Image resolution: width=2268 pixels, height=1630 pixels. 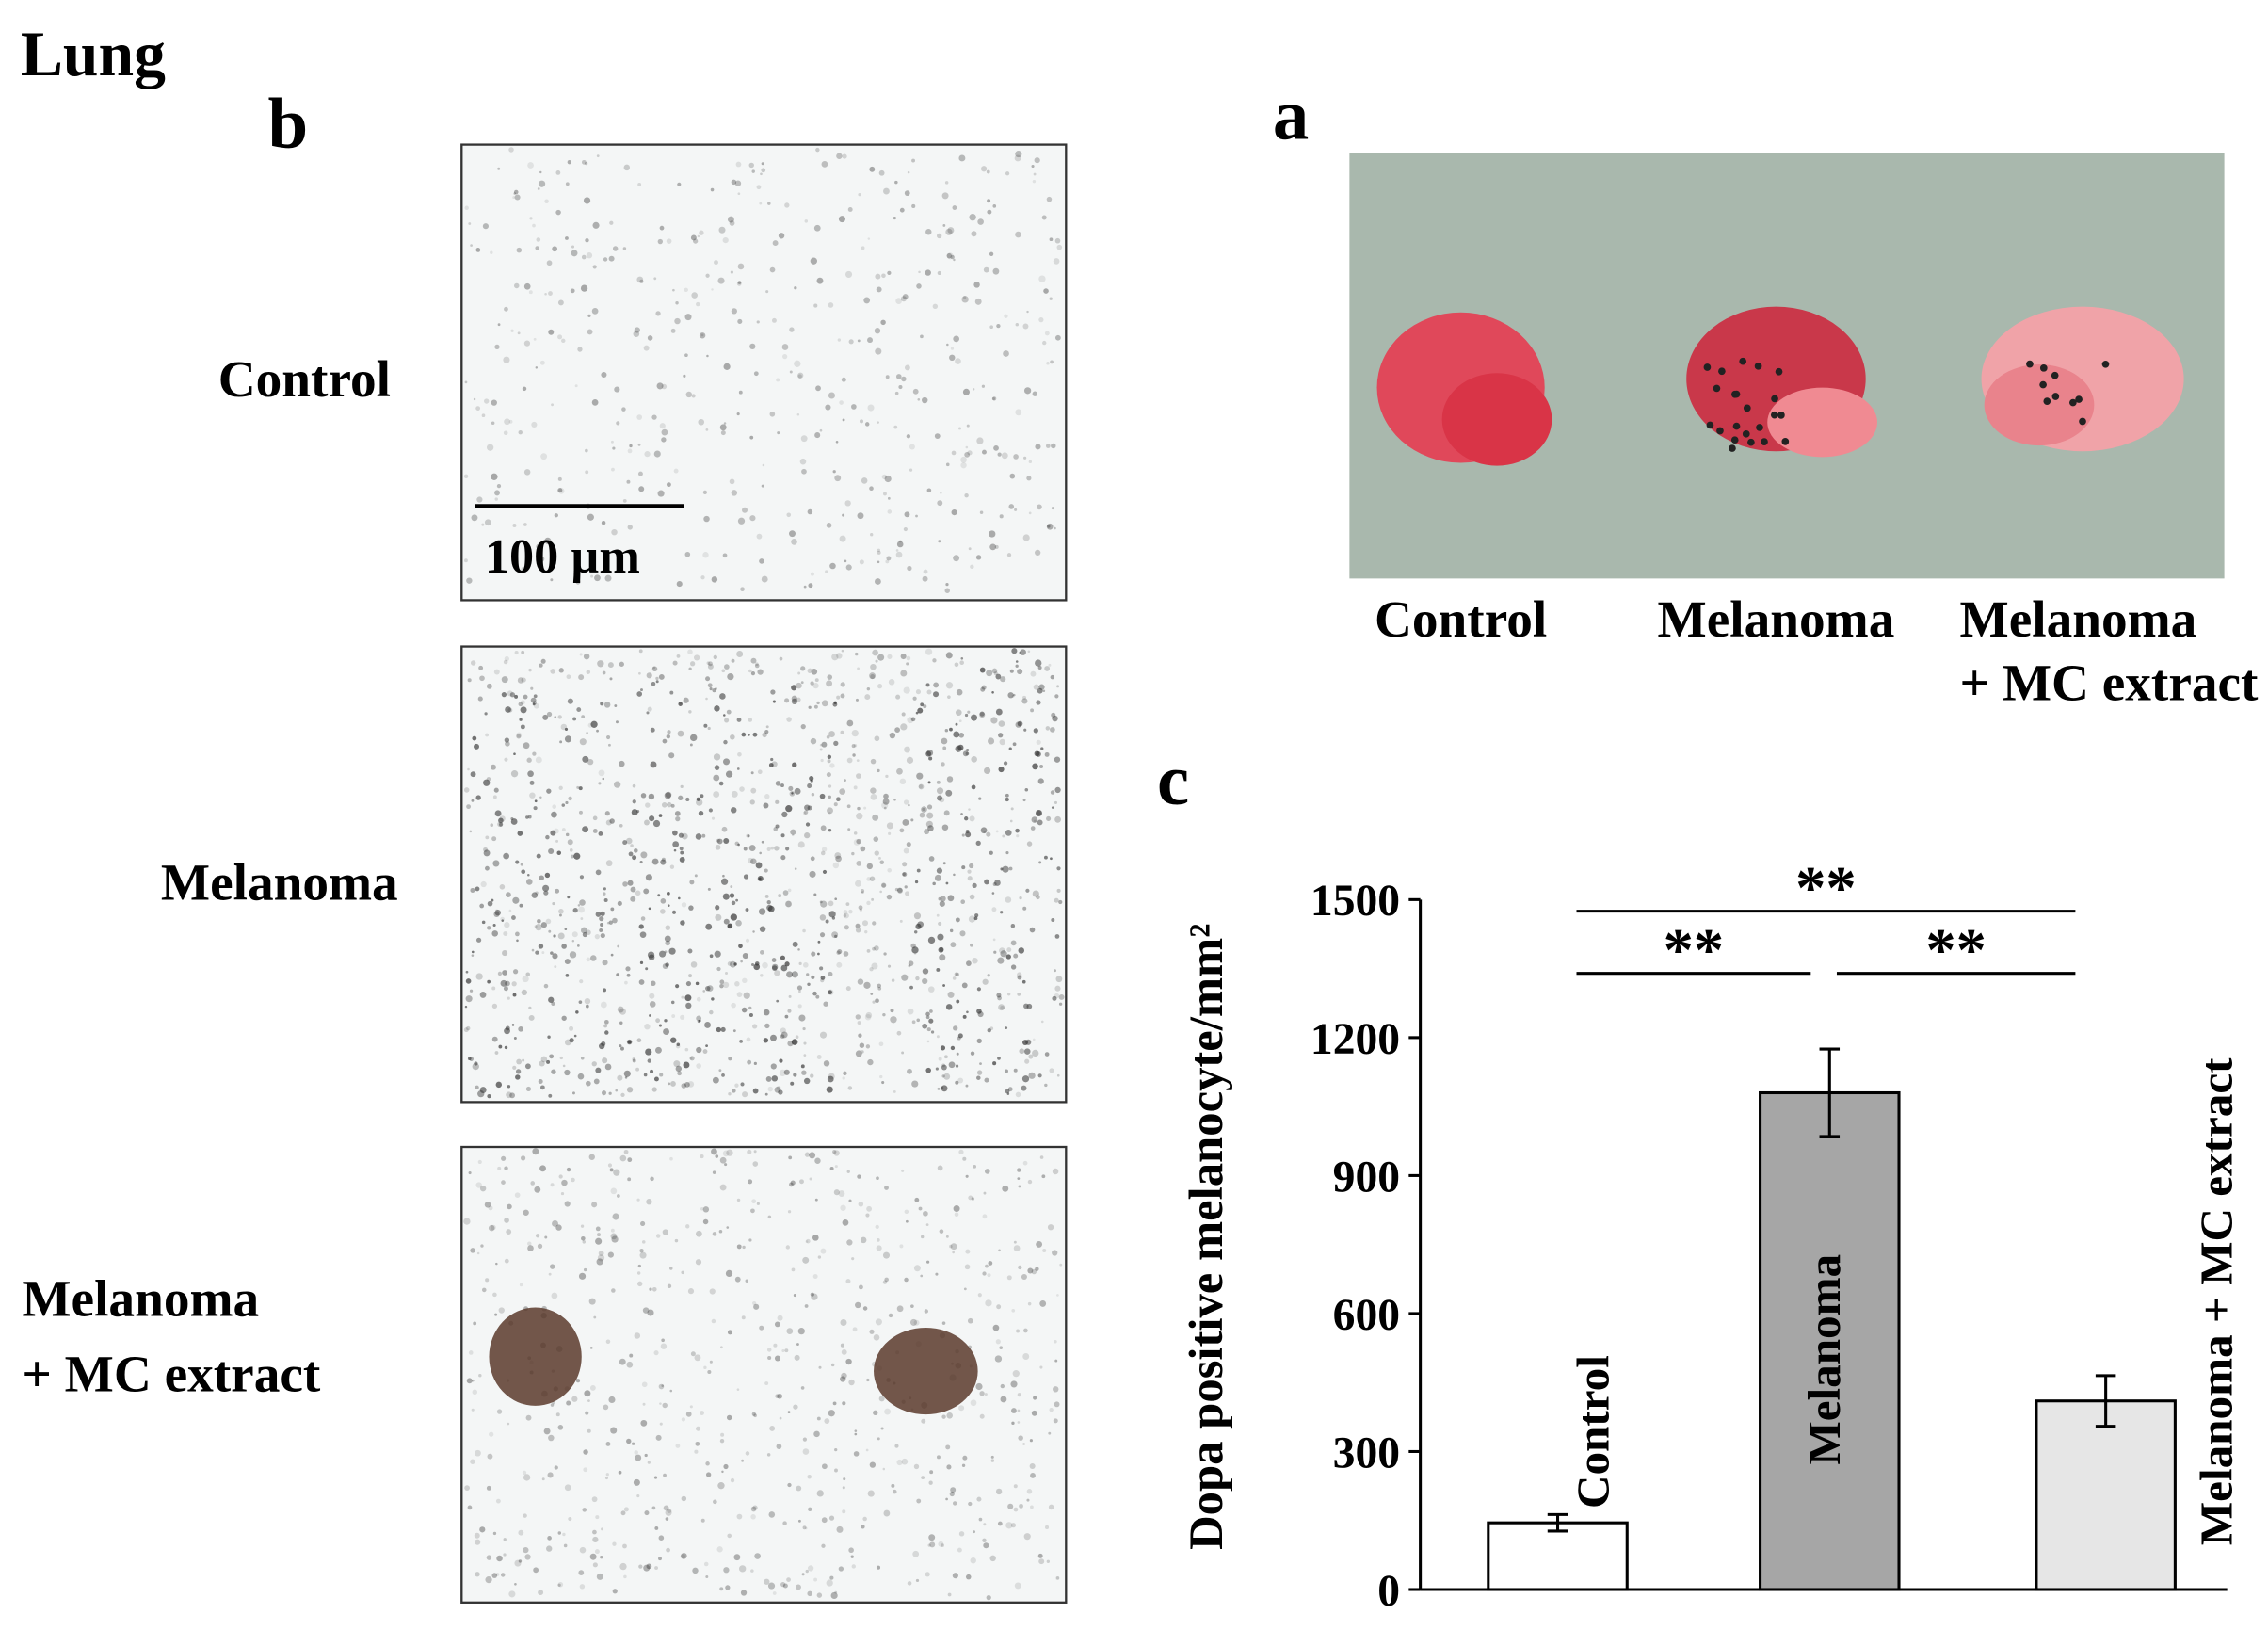 What do you see at coordinates (1906, 405) in the screenshot?
I see `metastasis-spots` at bounding box center [1906, 405].